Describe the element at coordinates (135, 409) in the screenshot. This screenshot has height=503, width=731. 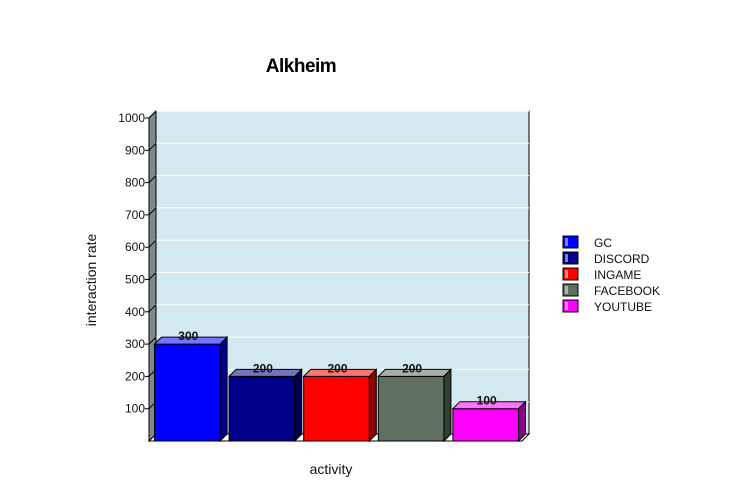
I see `y-tick-label: 100` at that location.